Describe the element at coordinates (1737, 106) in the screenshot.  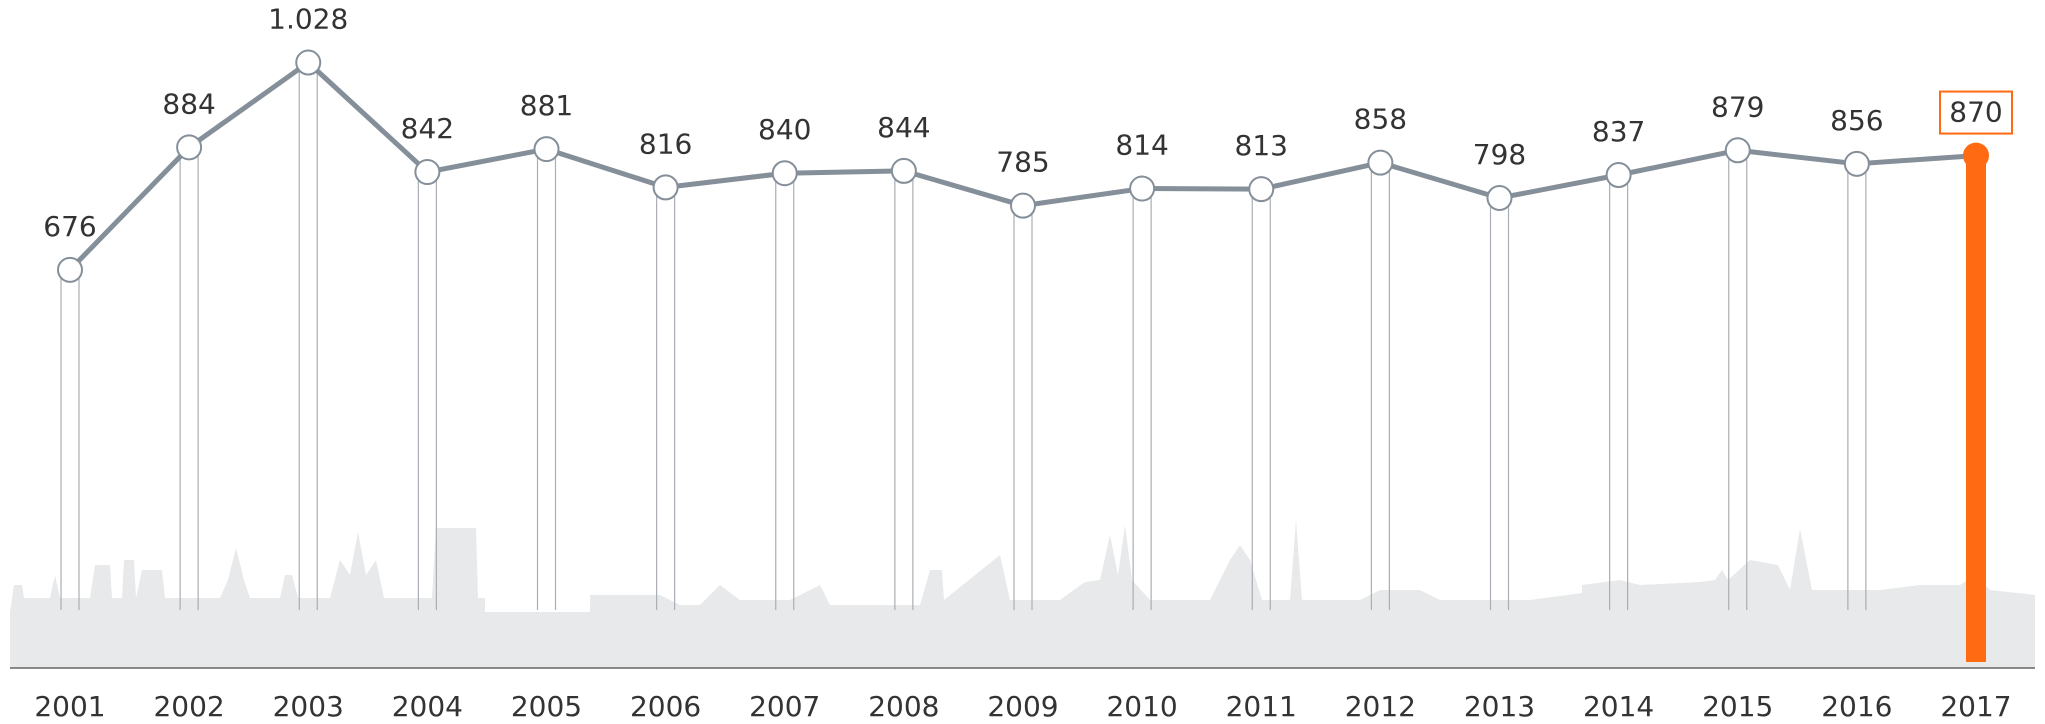
I see `data-label: 879` at that location.